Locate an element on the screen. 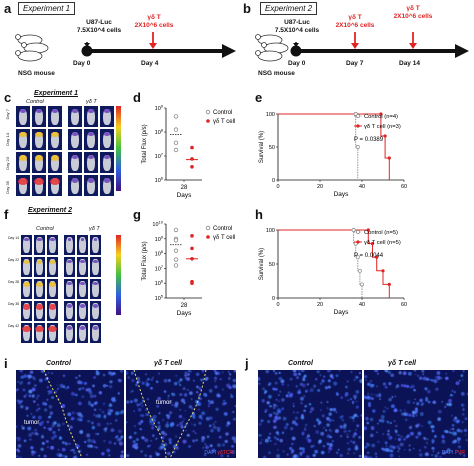  y-tick-label: 10¹⁰ is located at coordinates (157, 224).